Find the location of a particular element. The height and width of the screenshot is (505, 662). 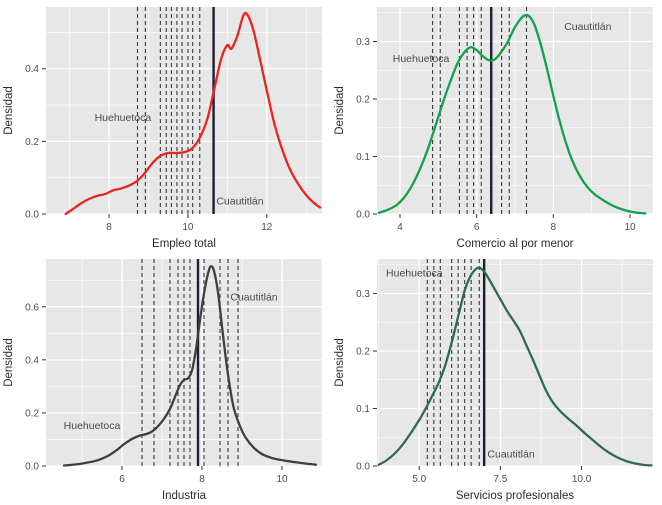

x-axis-title: Servicios profesionales is located at coordinates (515, 496).